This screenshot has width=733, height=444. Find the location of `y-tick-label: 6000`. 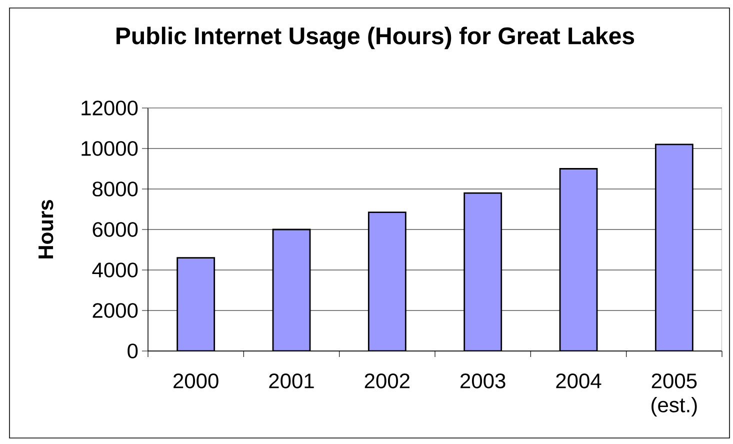

y-tick-label: 6000 is located at coordinates (115, 229).